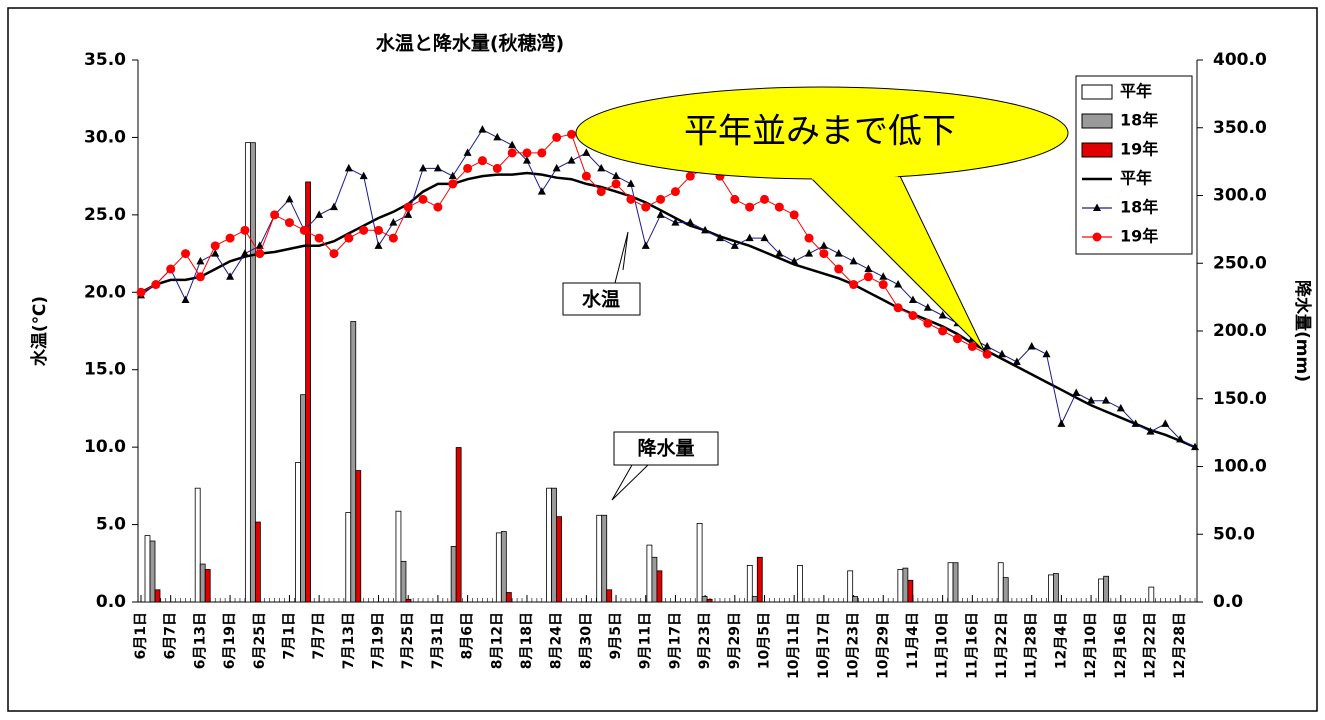  What do you see at coordinates (1032, 645) in the screenshot?
I see `x-tick-label: 11月28日` at bounding box center [1032, 645].